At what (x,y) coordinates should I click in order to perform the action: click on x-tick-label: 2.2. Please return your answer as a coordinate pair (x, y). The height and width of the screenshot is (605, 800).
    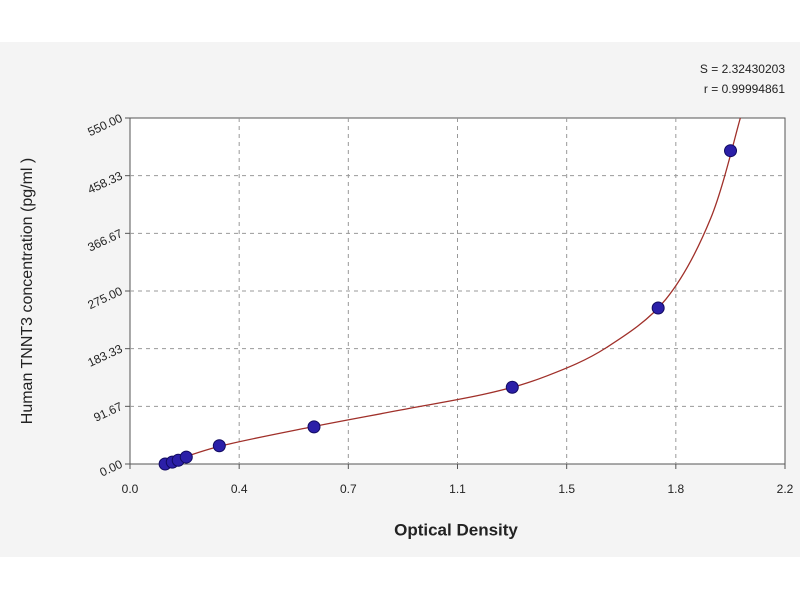
    Looking at the image, I should click on (785, 489).